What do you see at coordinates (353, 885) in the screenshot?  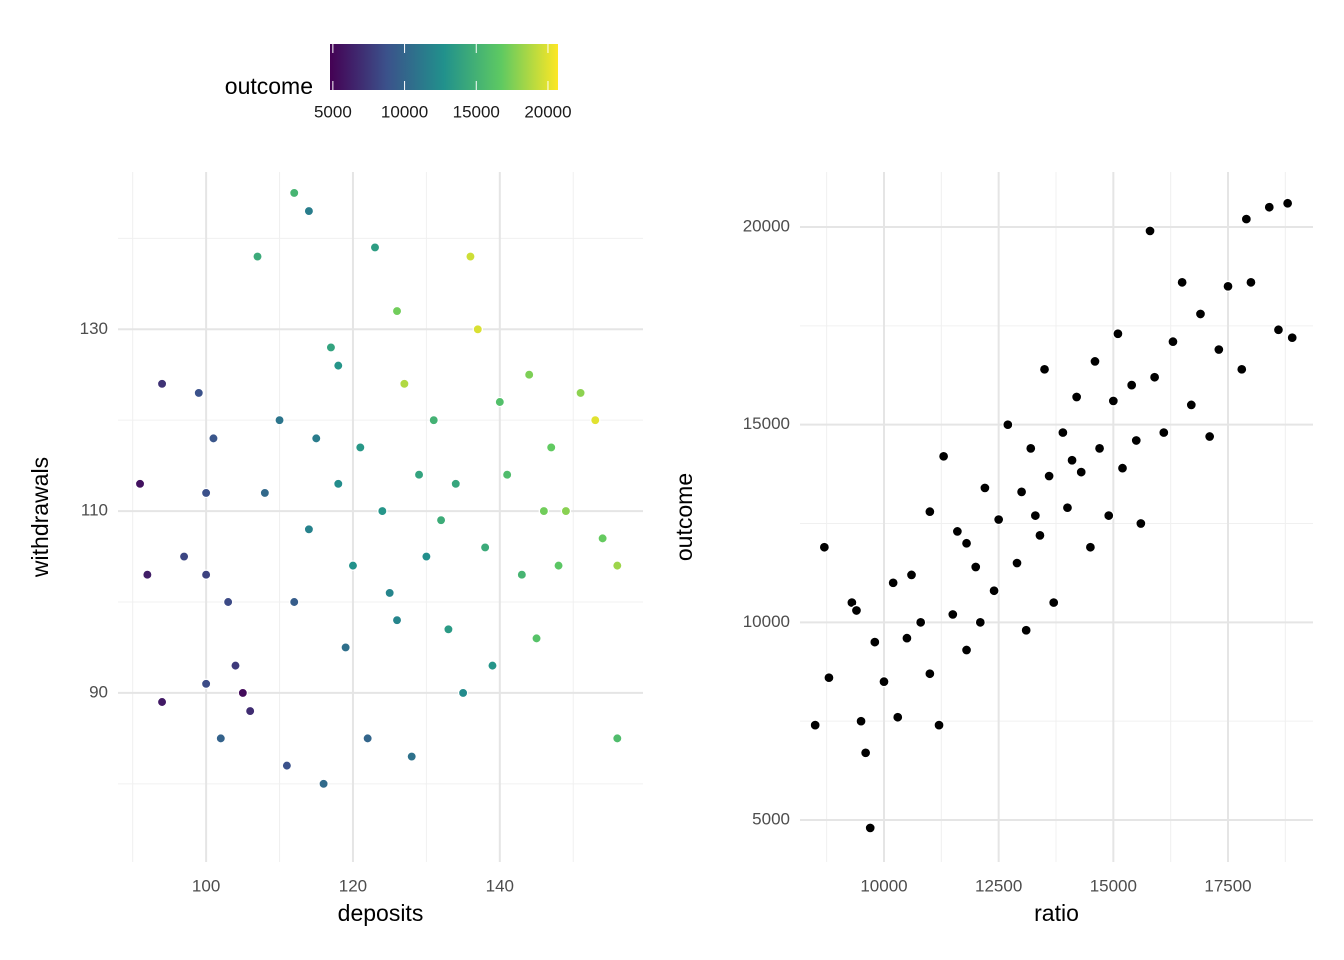 I see `x-tick-label: 120` at bounding box center [353, 885].